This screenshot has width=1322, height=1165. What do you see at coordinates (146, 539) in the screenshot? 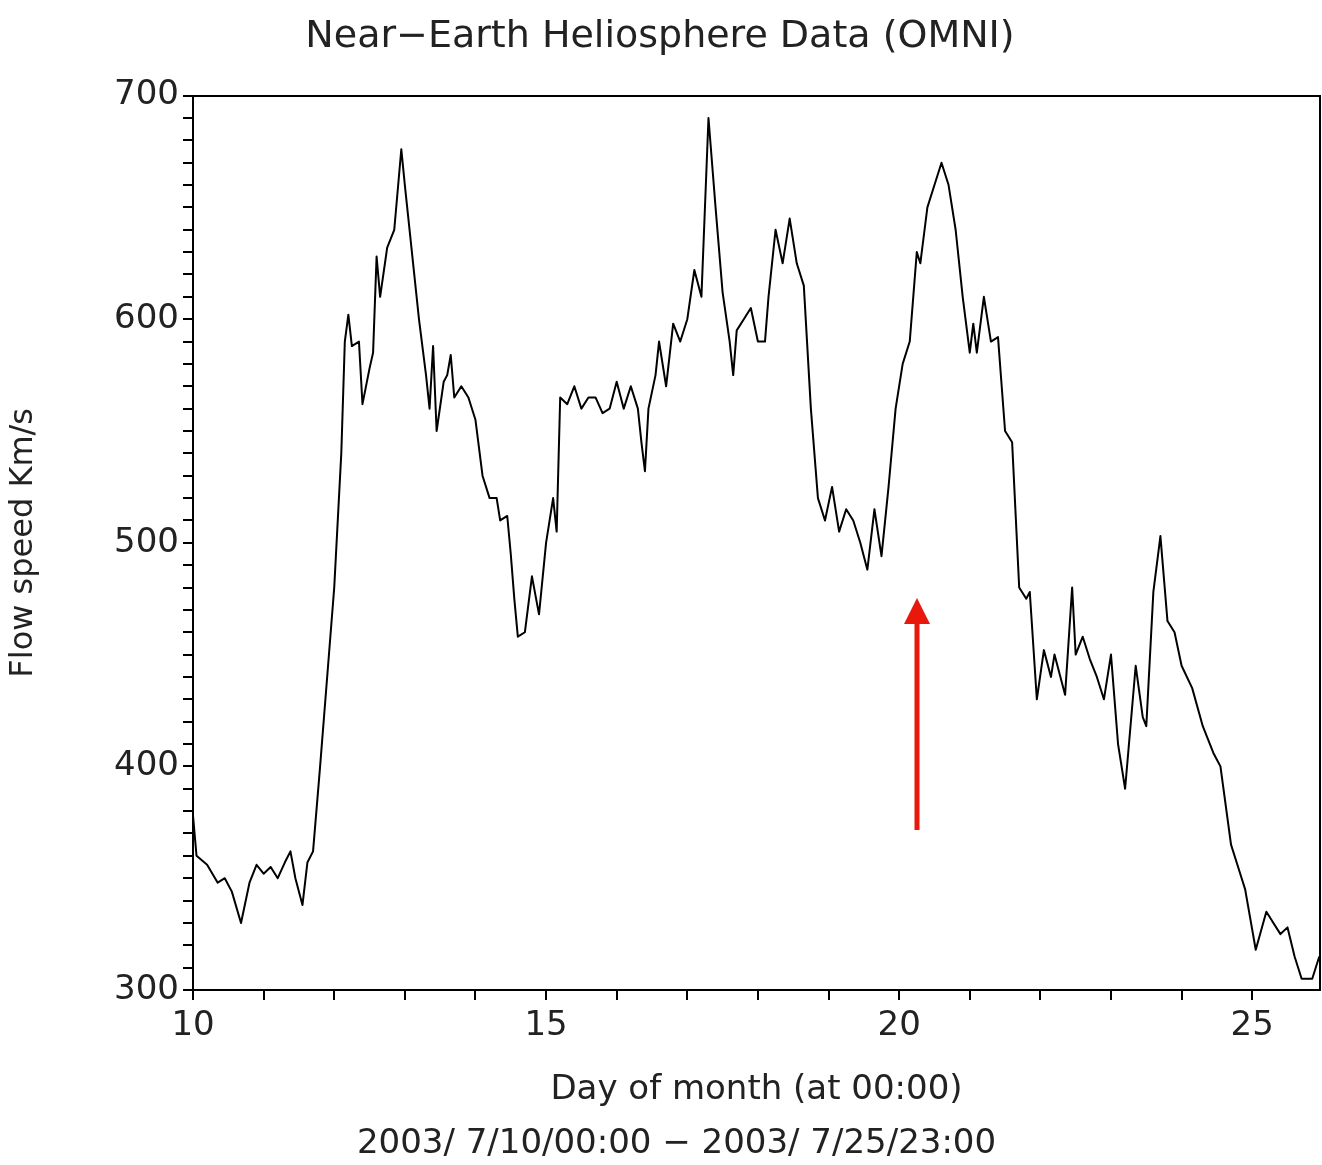
I see `y-tick-label: 500` at bounding box center [146, 539].